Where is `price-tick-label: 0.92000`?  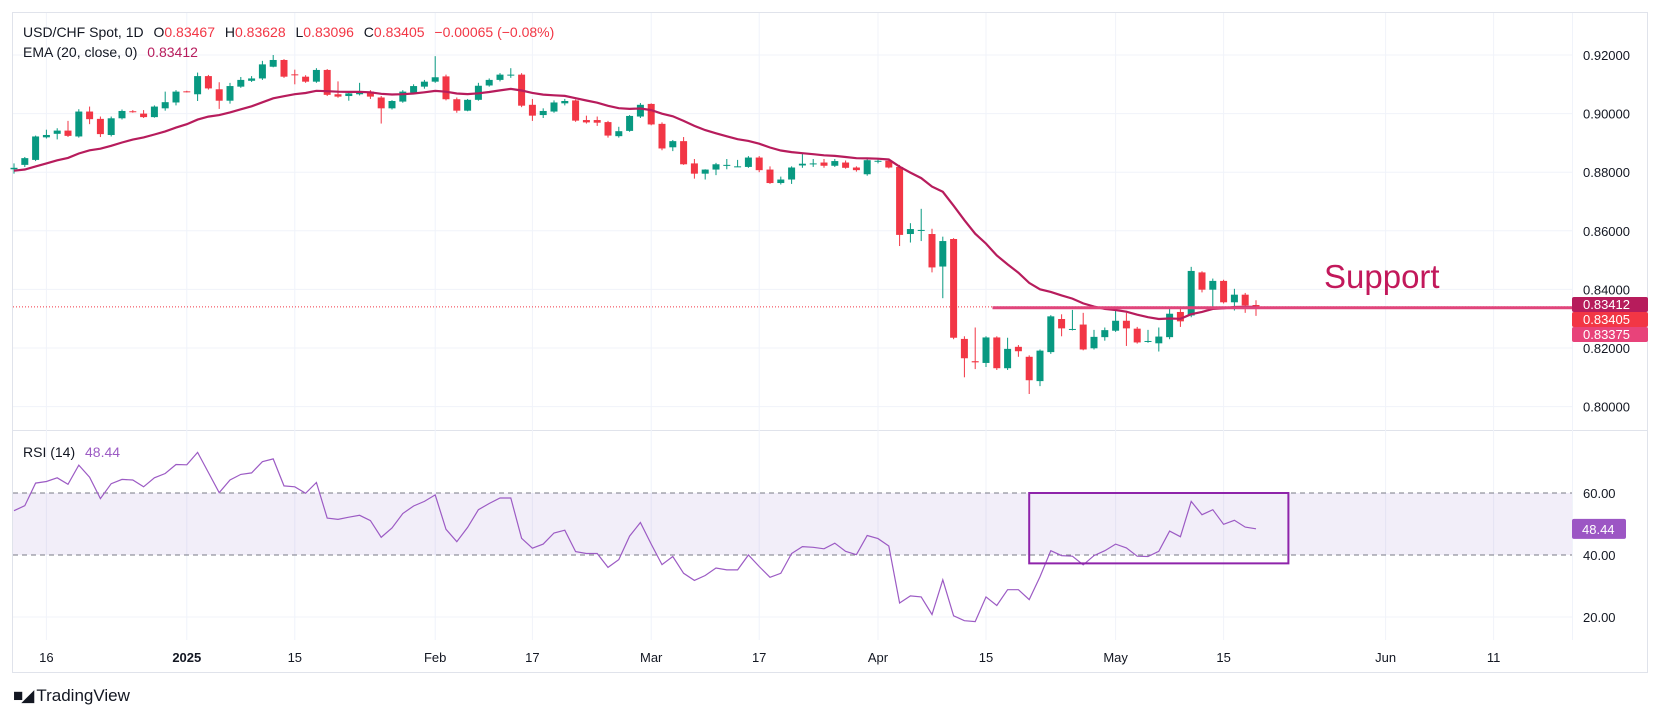 price-tick-label: 0.92000 is located at coordinates (1606, 55).